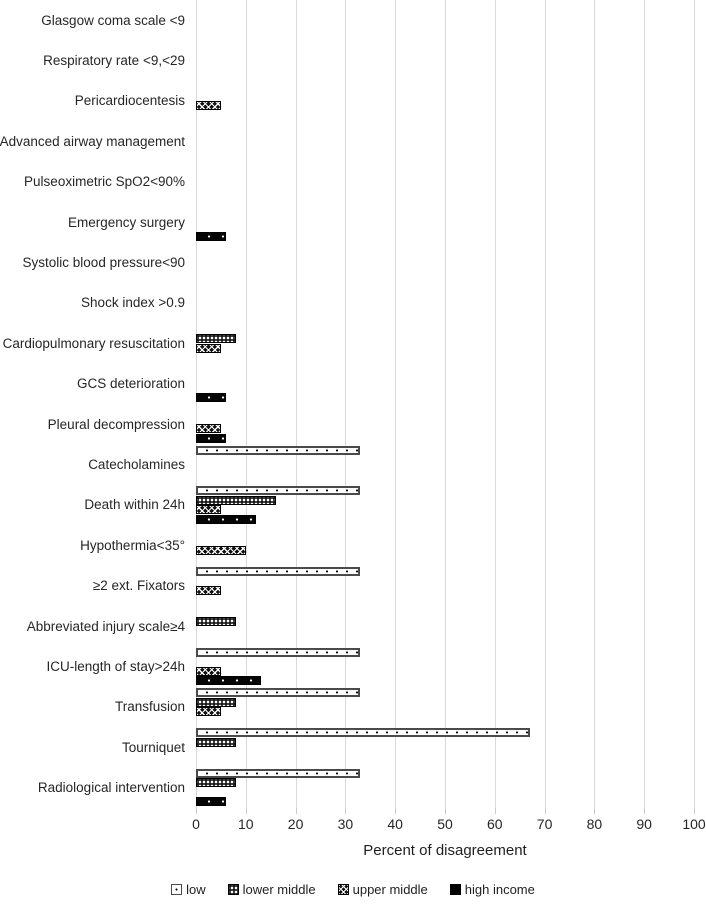 The height and width of the screenshot is (905, 706). What do you see at coordinates (188, 889) in the screenshot?
I see `legend-item-low: low` at bounding box center [188, 889].